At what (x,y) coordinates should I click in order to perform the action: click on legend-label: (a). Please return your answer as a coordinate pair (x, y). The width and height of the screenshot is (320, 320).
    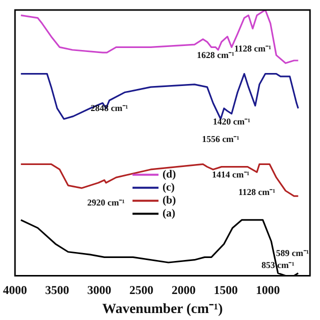
    Looking at the image, I should click on (169, 214).